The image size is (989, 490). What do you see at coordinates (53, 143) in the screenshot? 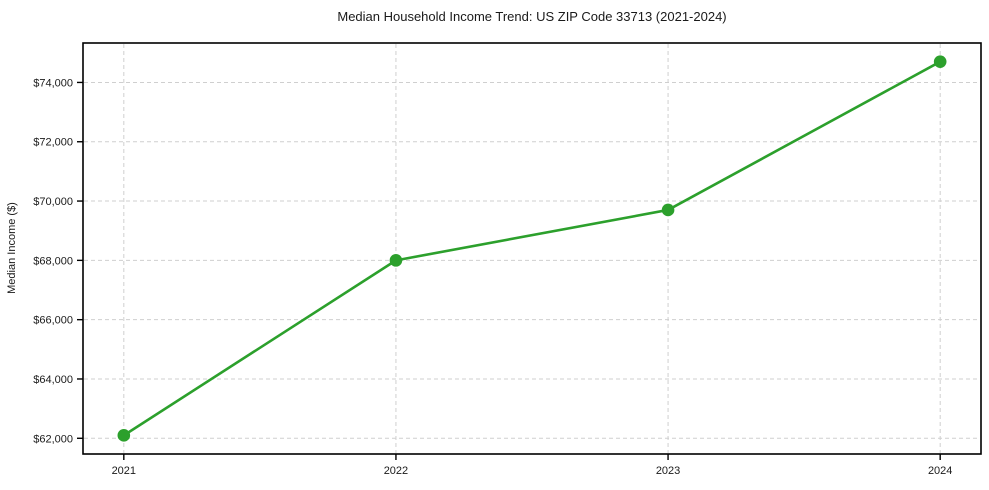
I see `y-tick-label: $72,000` at bounding box center [53, 143].